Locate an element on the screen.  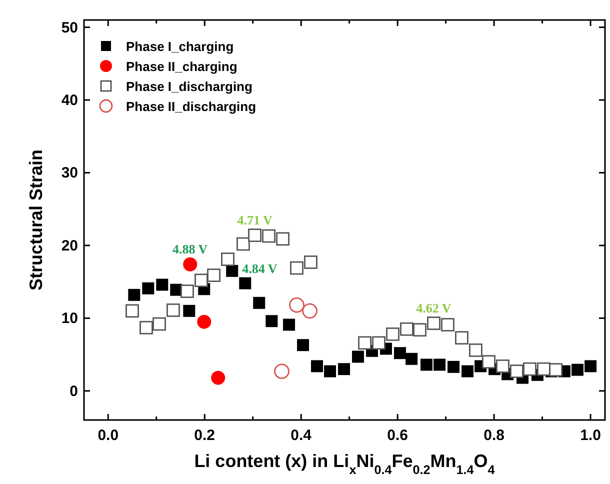
x-tick-label: 0.6 is located at coordinates (397, 435).